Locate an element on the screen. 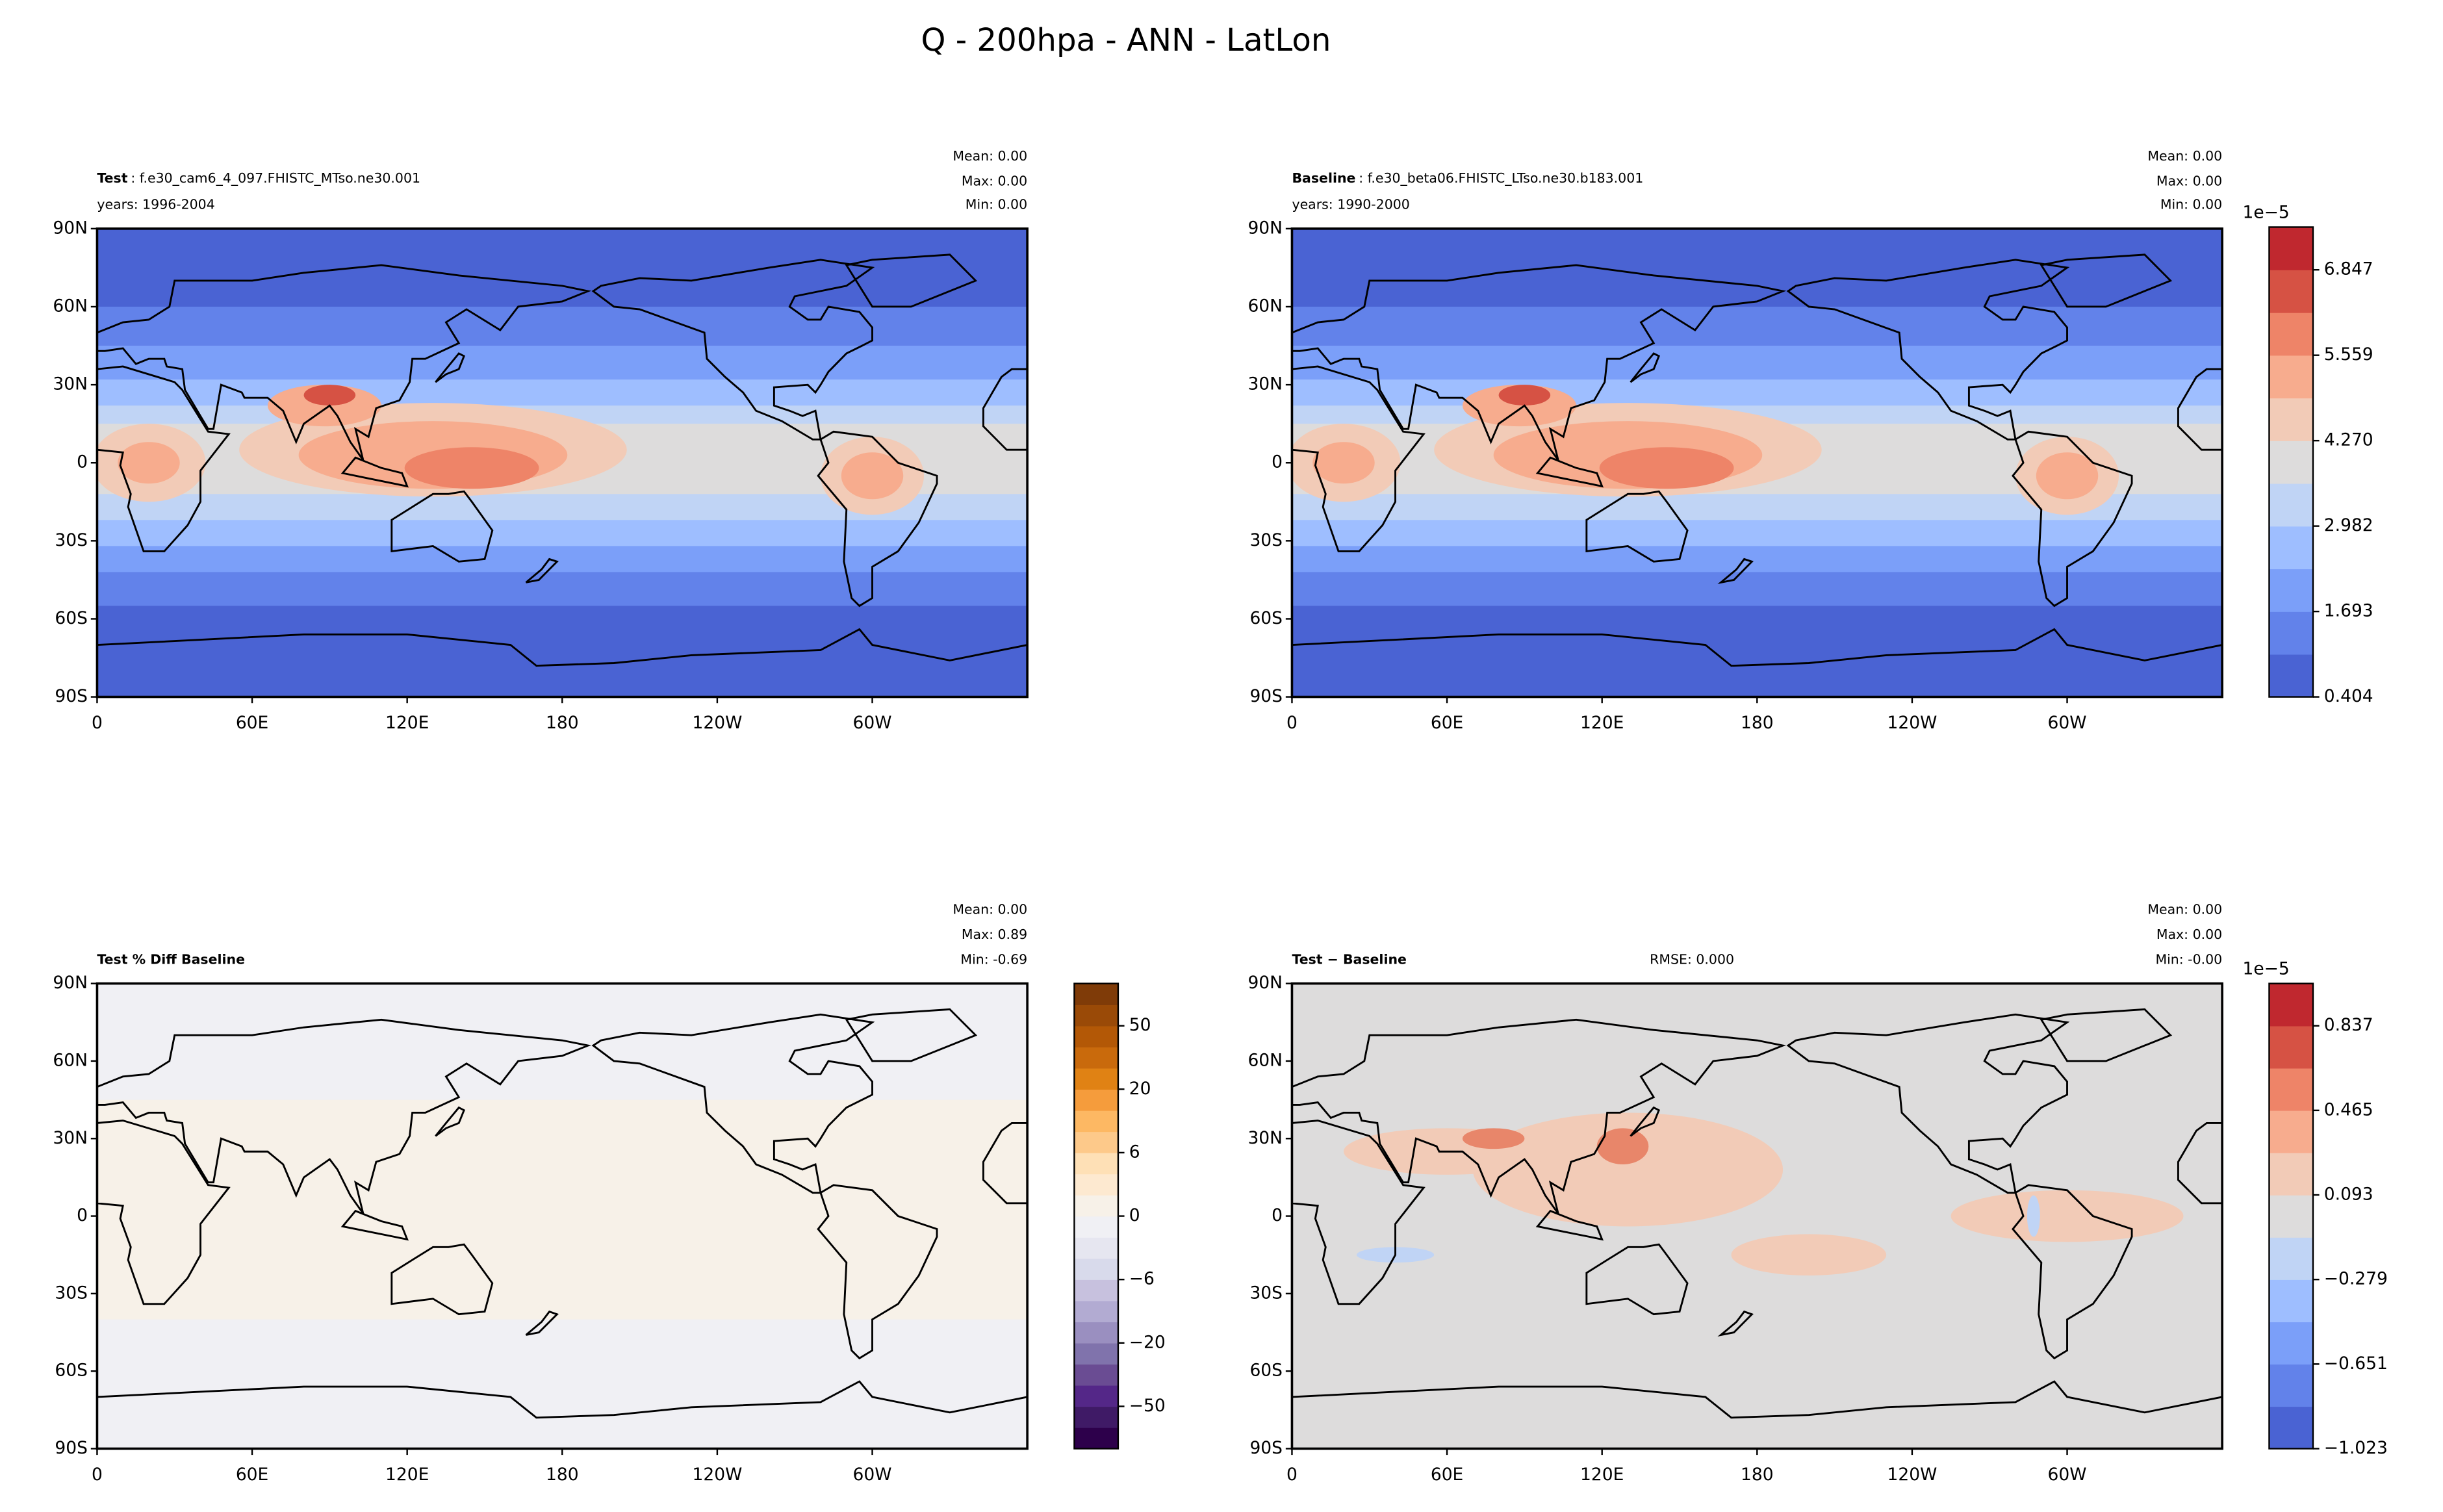 The image size is (2443, 1512). case-name: : f.e30_beta06.FHISTC_LTso.ne30.b183.001 is located at coordinates (1501, 178).